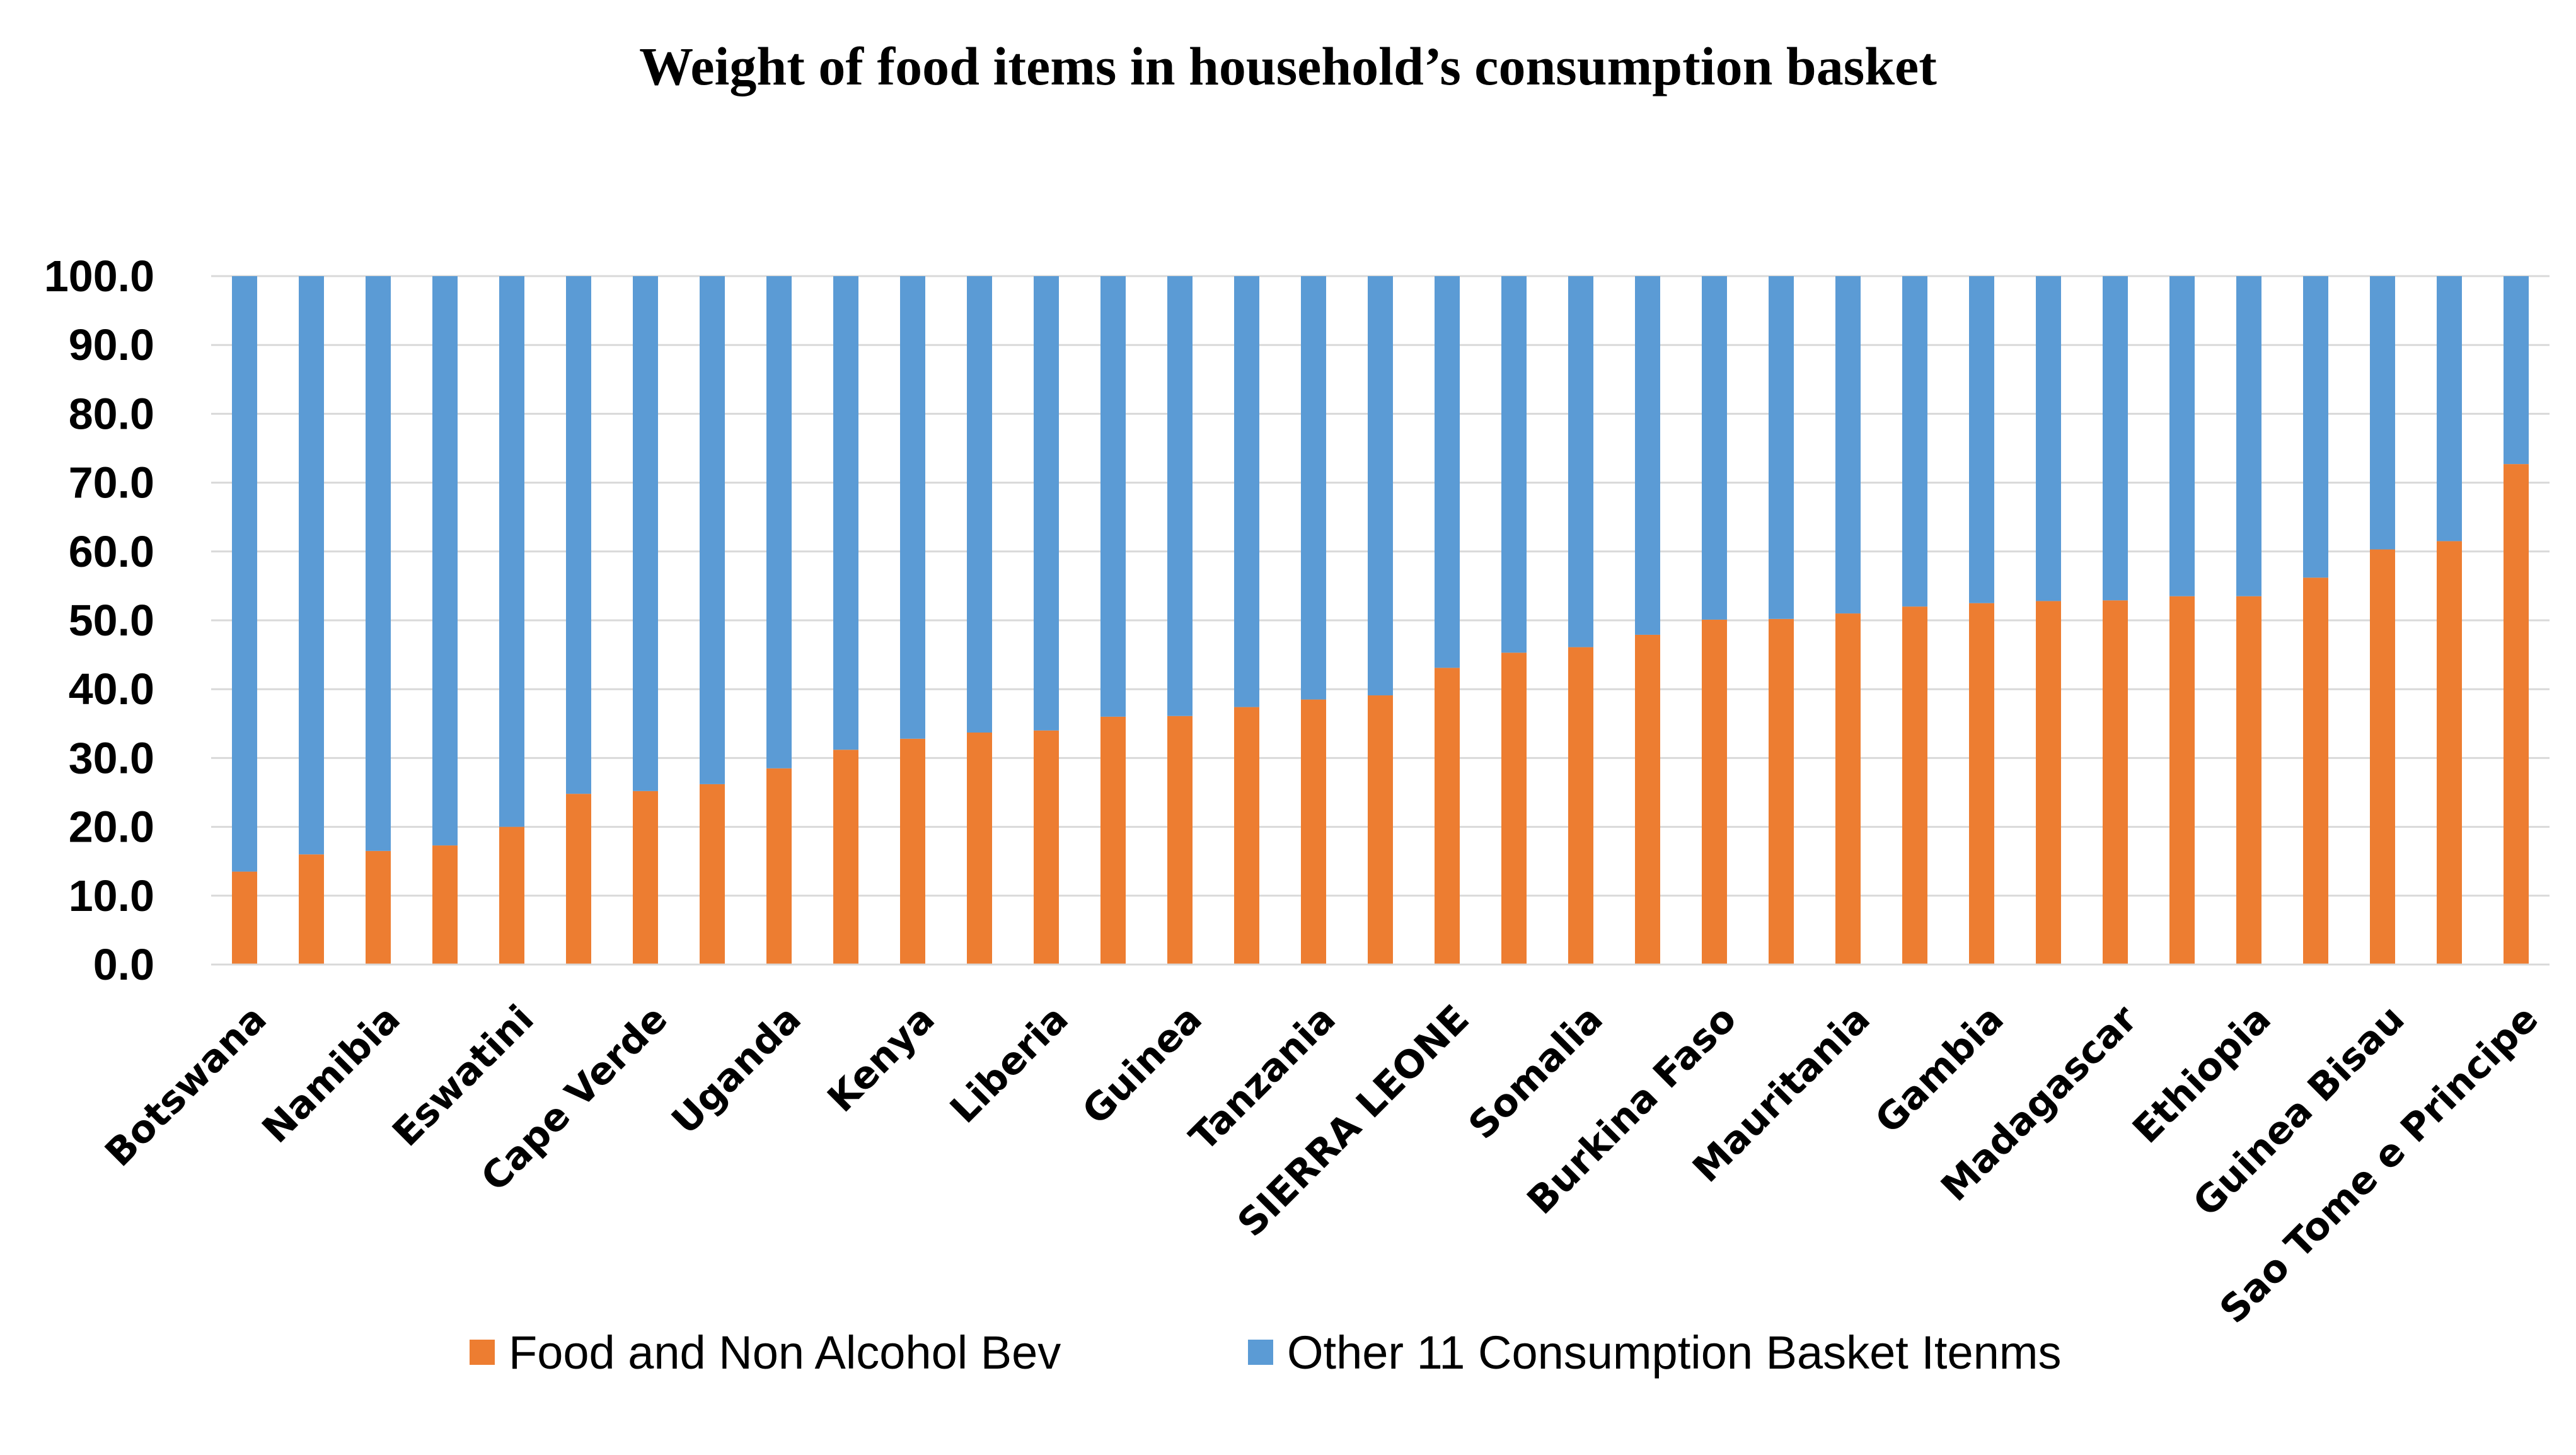 Image resolution: width=2576 pixels, height=1455 pixels. I want to click on y-tick-label: 10.0, so click(111, 895).